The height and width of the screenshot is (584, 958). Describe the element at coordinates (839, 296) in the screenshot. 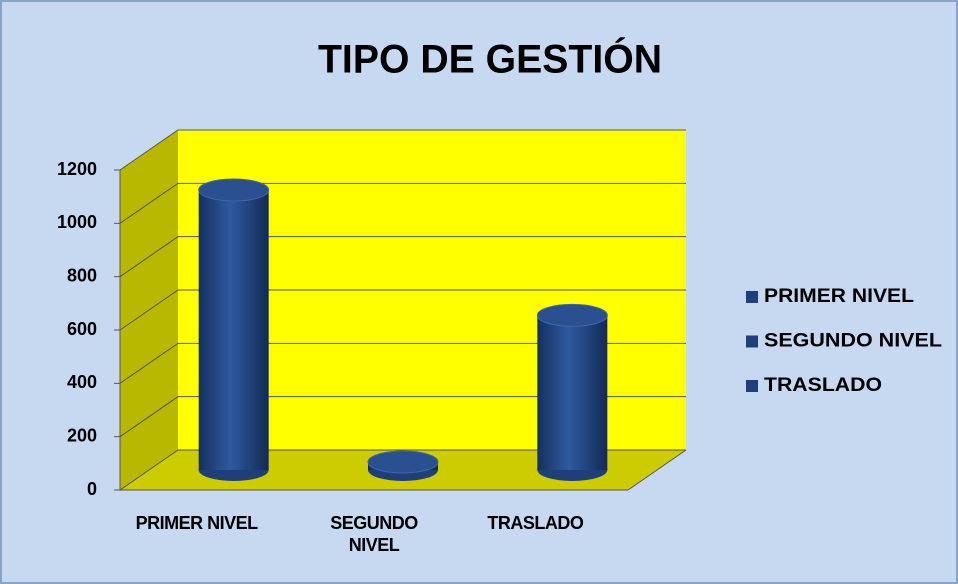

I see `legend-label: PRIMER NIVEL` at that location.